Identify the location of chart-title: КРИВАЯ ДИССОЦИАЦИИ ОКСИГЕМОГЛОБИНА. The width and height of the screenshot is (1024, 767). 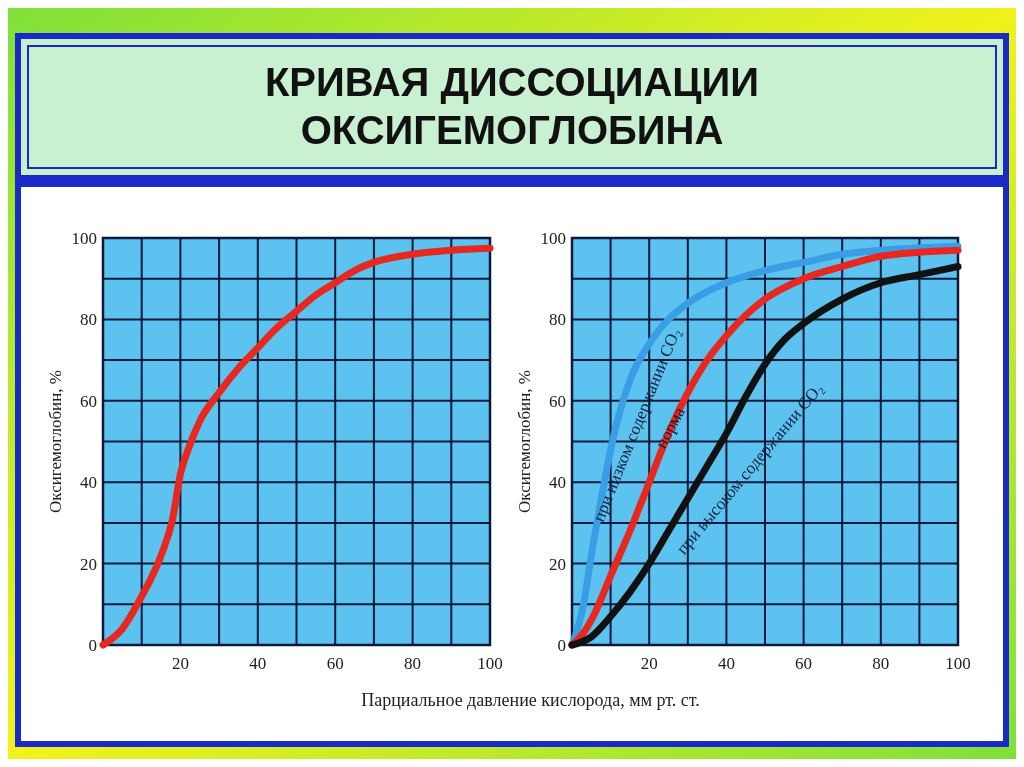
(512, 106).